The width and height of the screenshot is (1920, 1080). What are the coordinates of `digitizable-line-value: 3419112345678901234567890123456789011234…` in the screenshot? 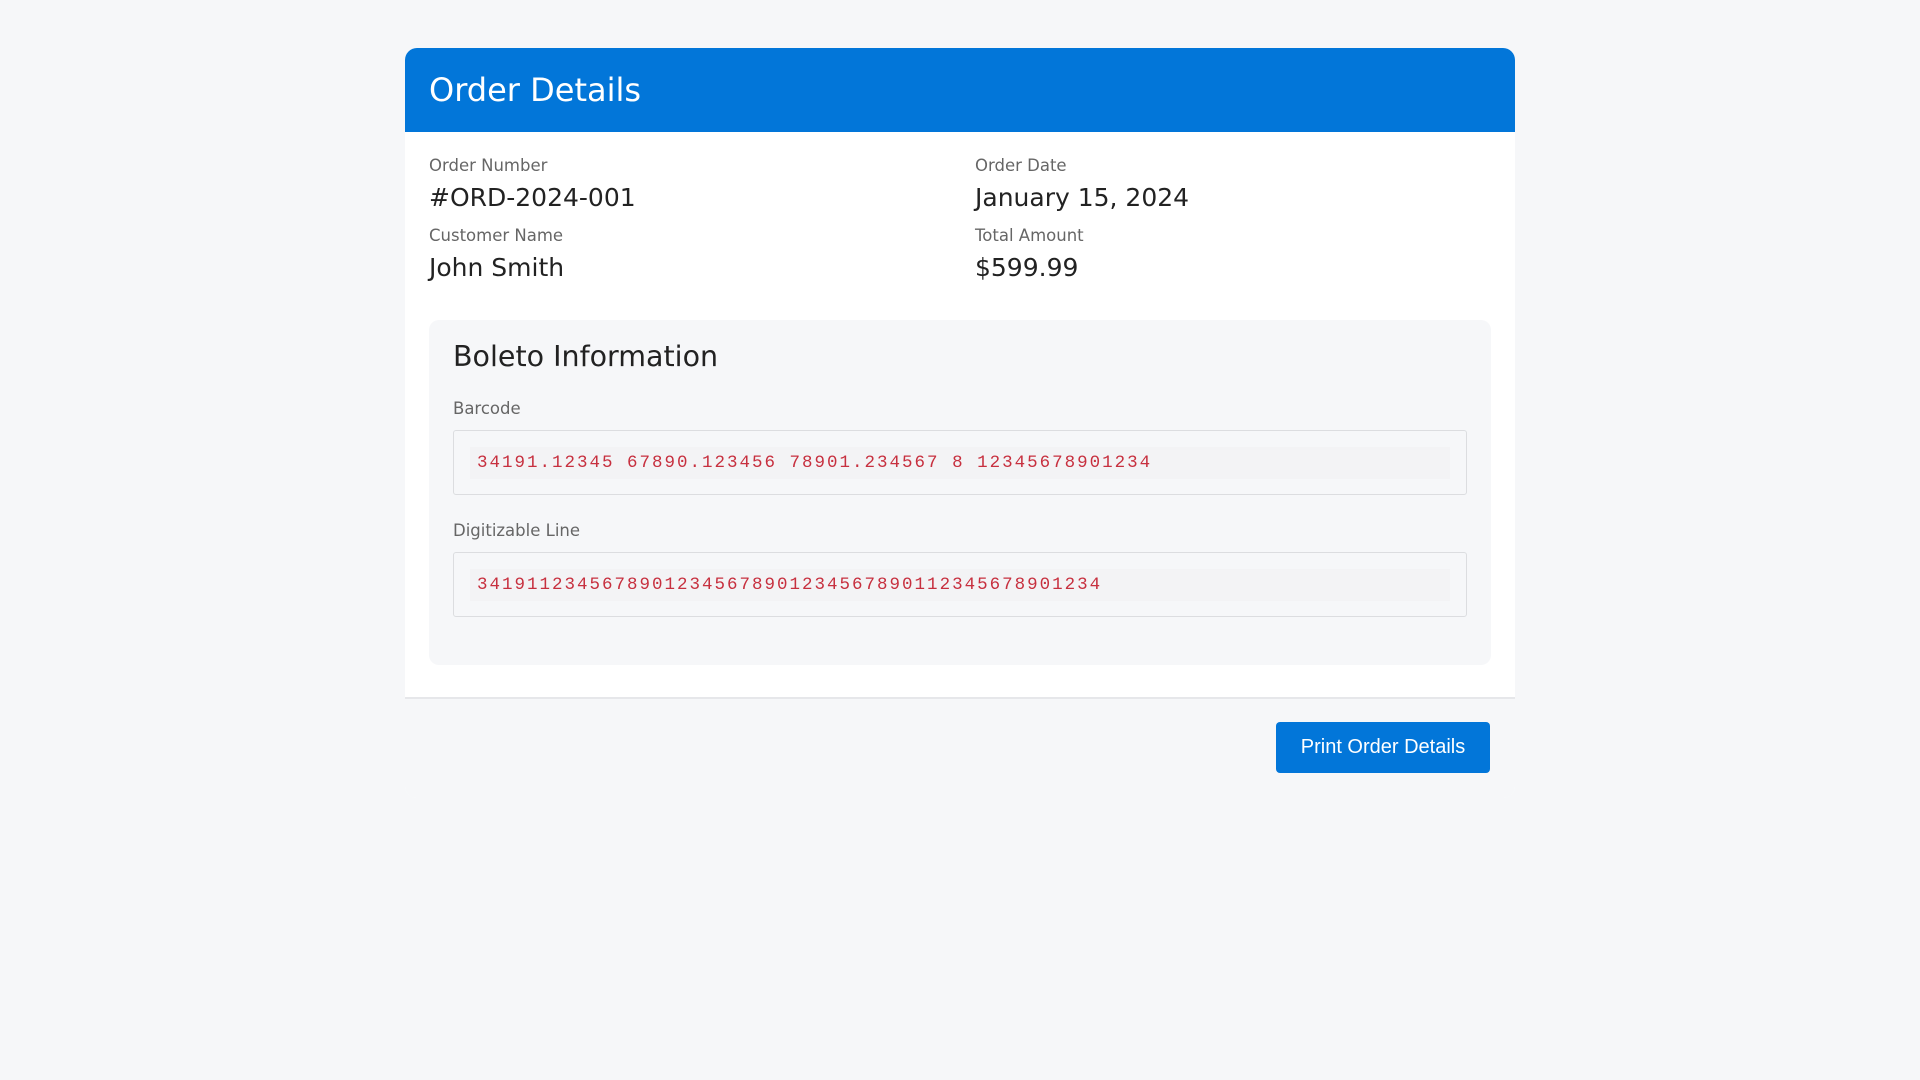 It's located at (960, 584).